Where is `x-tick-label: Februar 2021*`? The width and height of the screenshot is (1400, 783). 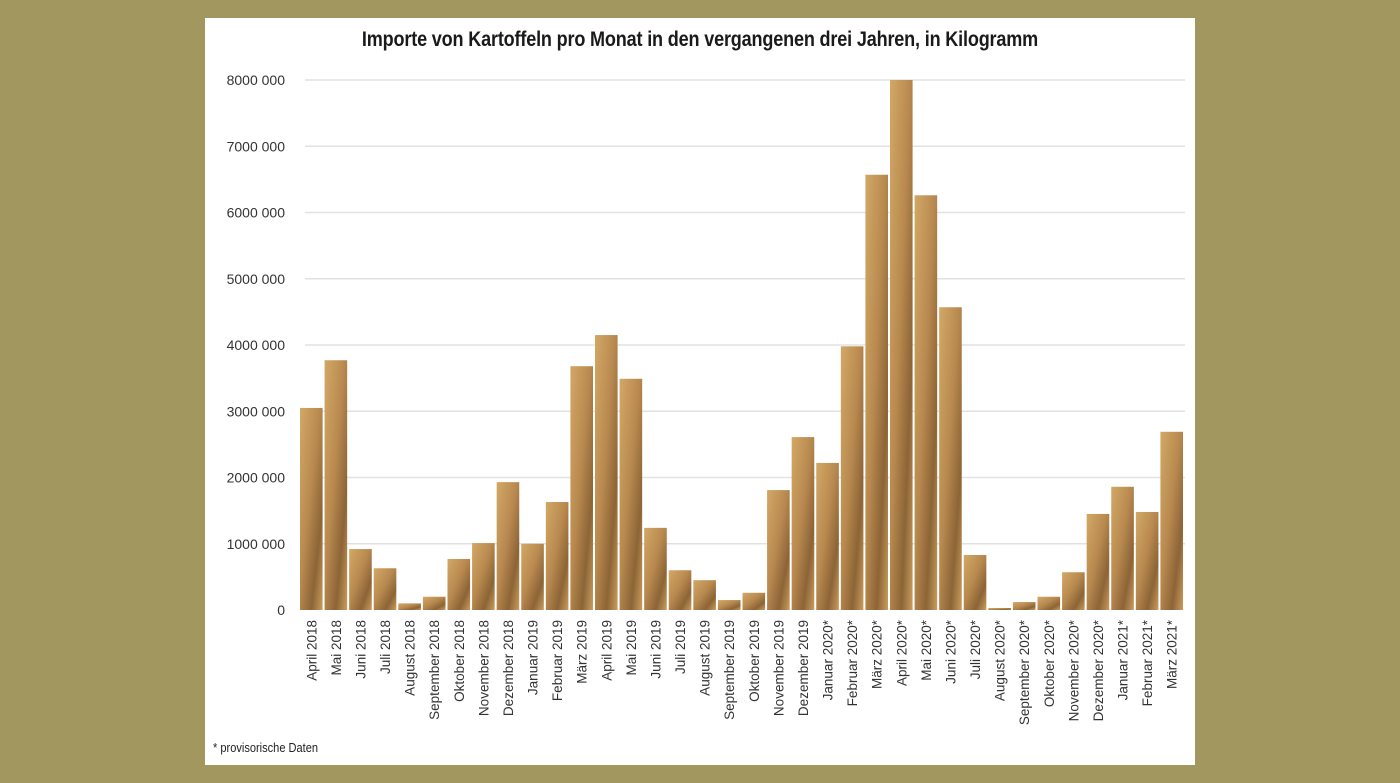
x-tick-label: Februar 2021* is located at coordinates (1147, 662).